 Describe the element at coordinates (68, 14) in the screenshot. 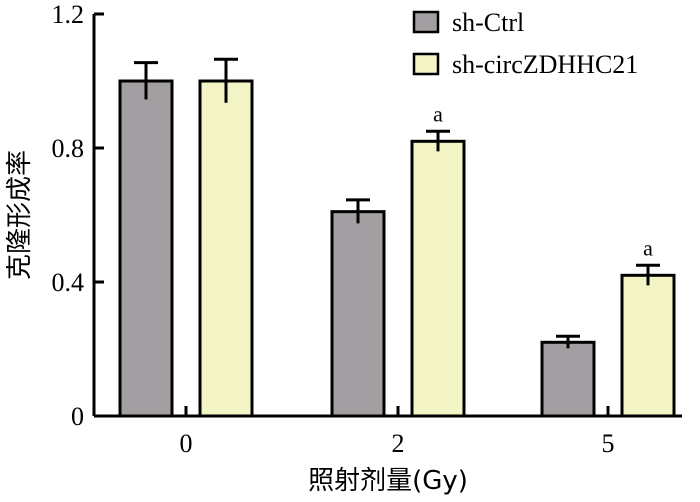

I see `y-tick-label: 1.2` at that location.